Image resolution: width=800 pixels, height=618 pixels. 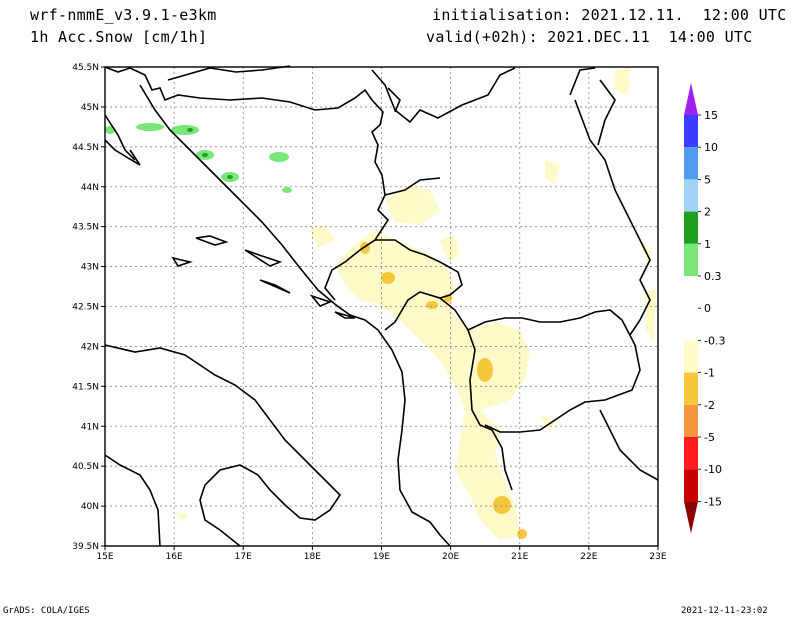 I want to click on lon-tick-label: 18E, so click(x=312, y=557).